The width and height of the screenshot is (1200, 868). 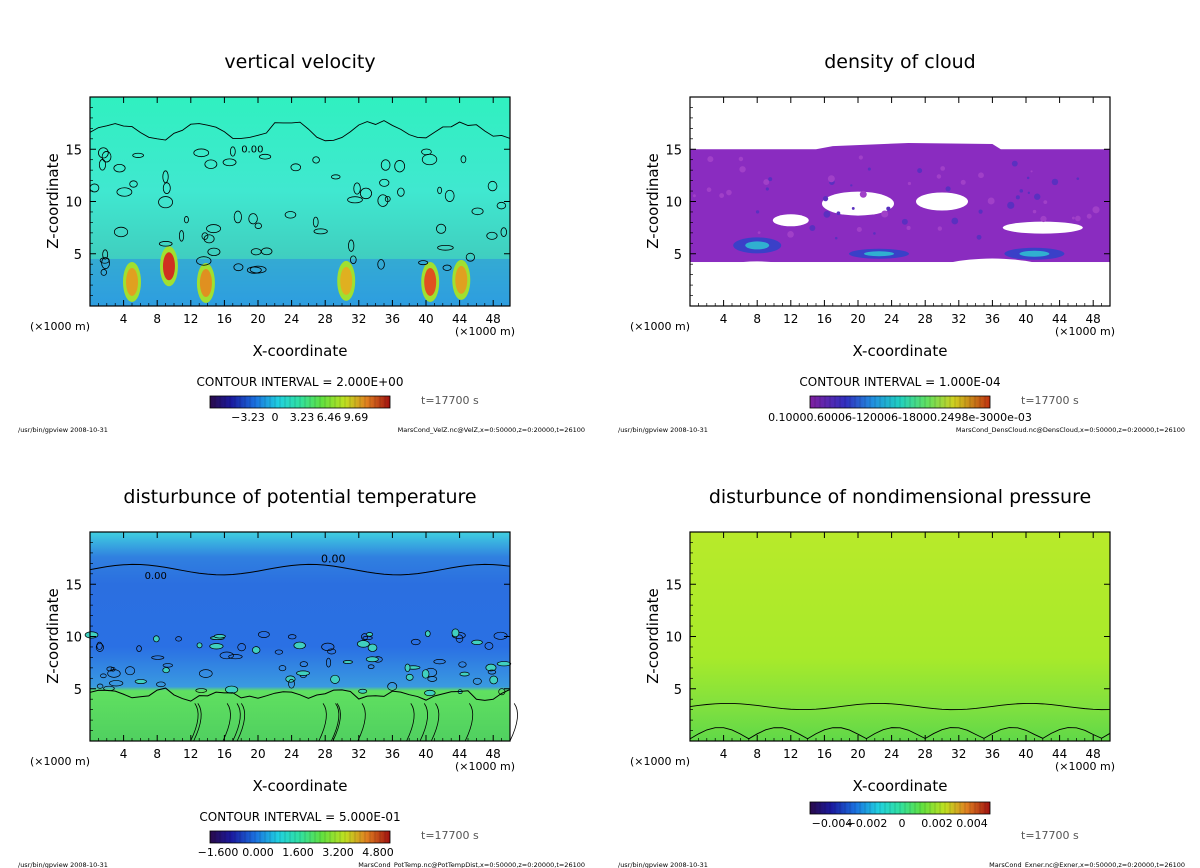 What do you see at coordinates (485, 331) in the screenshot?
I see `x-unit-right: (×1000 m)` at bounding box center [485, 331].